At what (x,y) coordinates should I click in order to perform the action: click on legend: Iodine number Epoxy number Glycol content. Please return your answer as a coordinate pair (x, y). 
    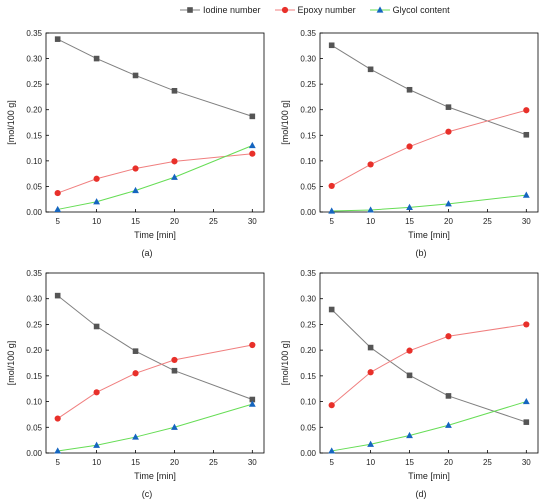
    Looking at the image, I should click on (322, 10).